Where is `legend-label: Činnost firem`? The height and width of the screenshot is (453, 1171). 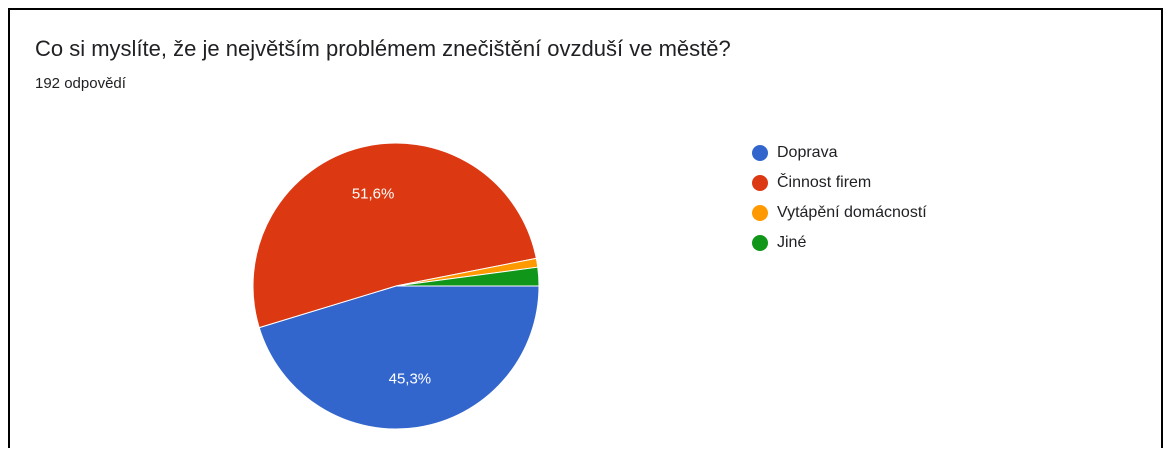
legend-label: Činnost firem is located at coordinates (824, 181).